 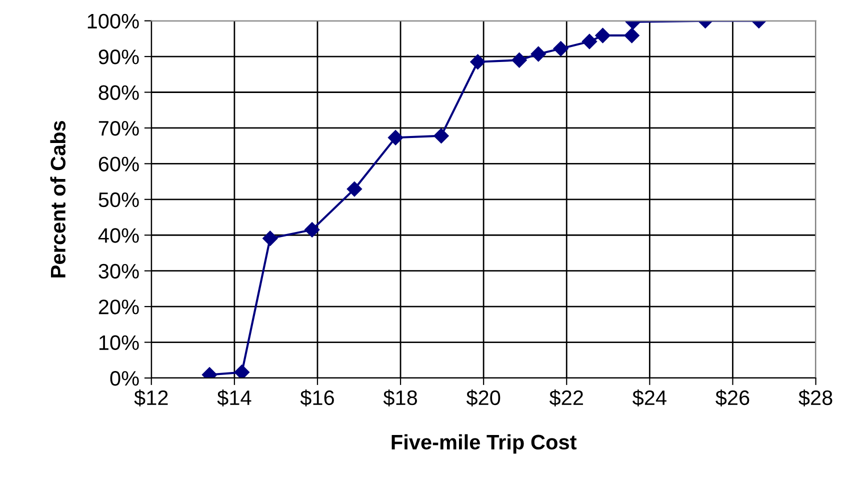 I want to click on y-tick-label: 40%, so click(x=118, y=235).